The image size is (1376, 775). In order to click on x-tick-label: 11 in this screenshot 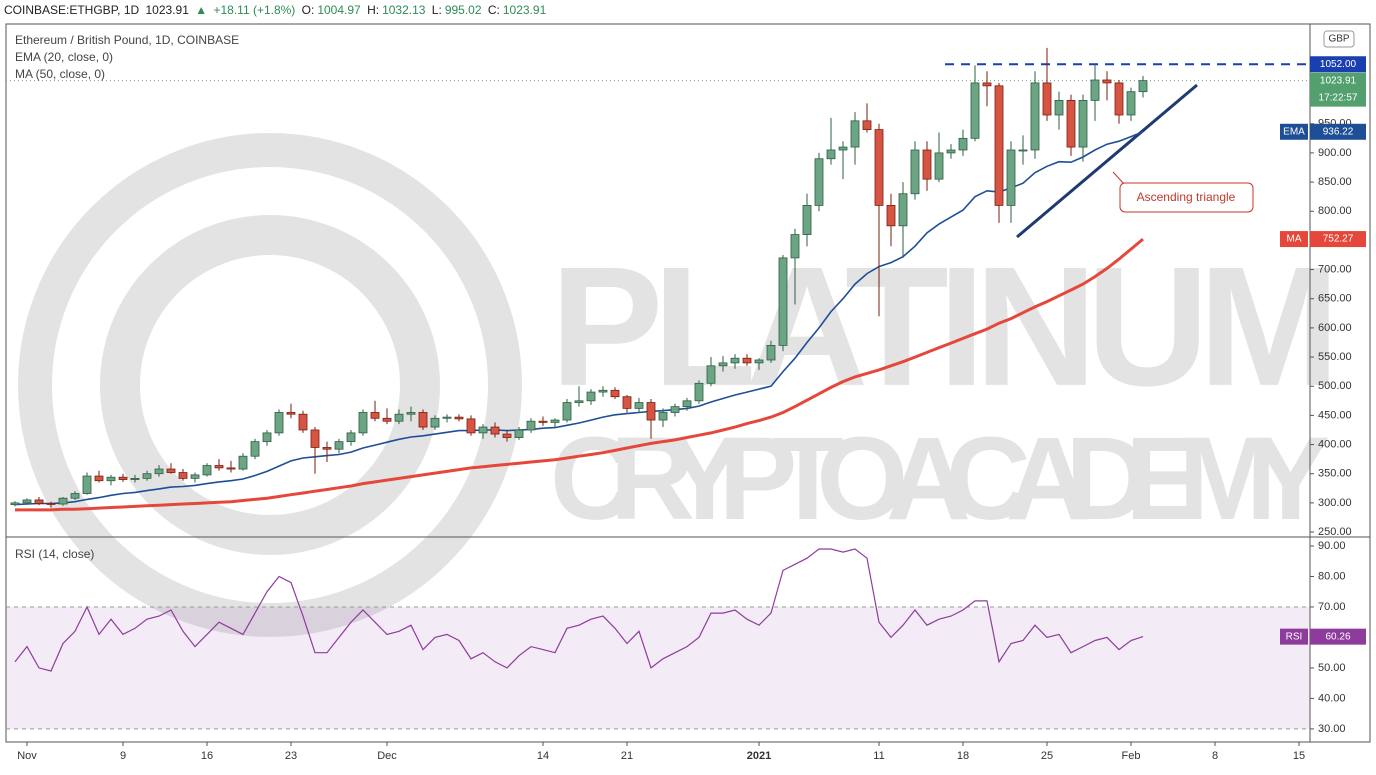, I will do `click(878, 756)`.